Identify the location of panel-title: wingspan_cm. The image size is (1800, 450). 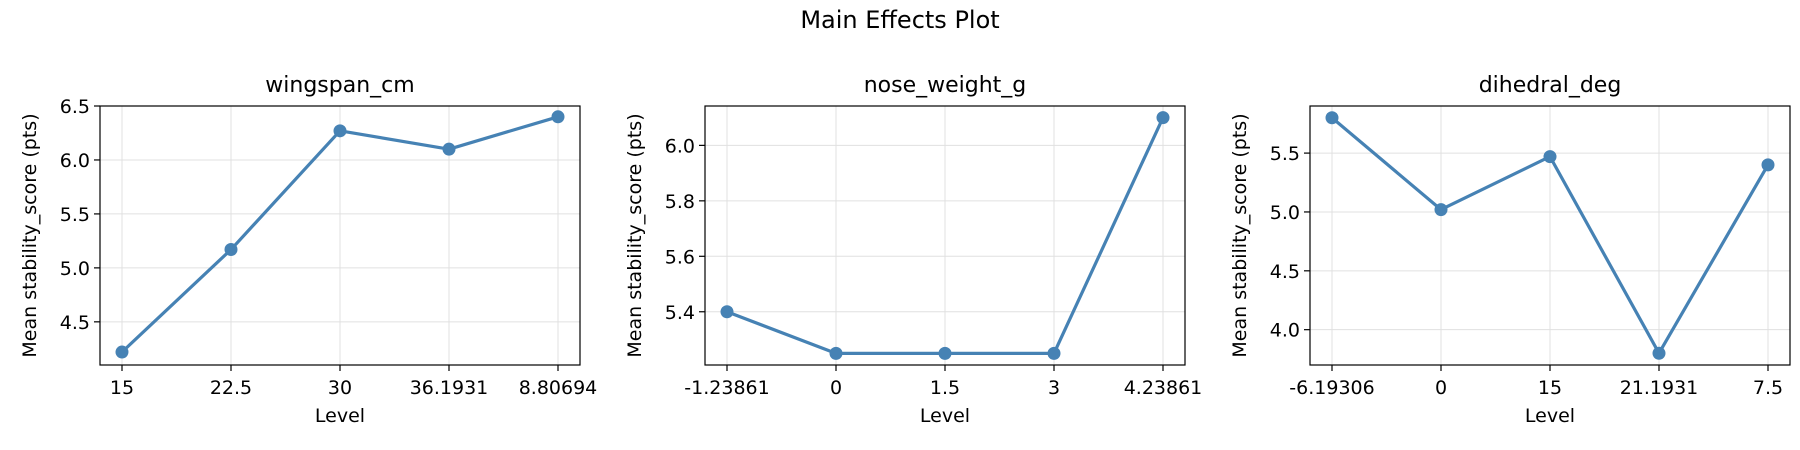
(339, 85).